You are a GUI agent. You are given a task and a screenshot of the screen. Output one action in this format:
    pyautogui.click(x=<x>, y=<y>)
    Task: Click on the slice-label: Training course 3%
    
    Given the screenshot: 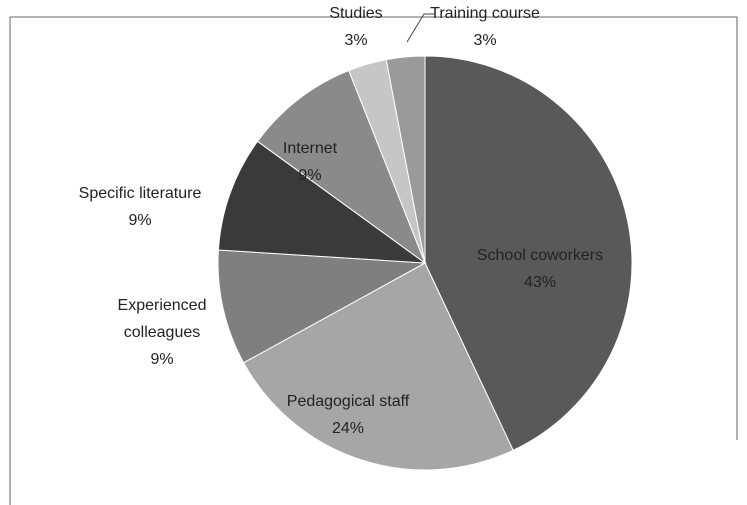 What is the action you would take?
    pyautogui.click(x=485, y=27)
    